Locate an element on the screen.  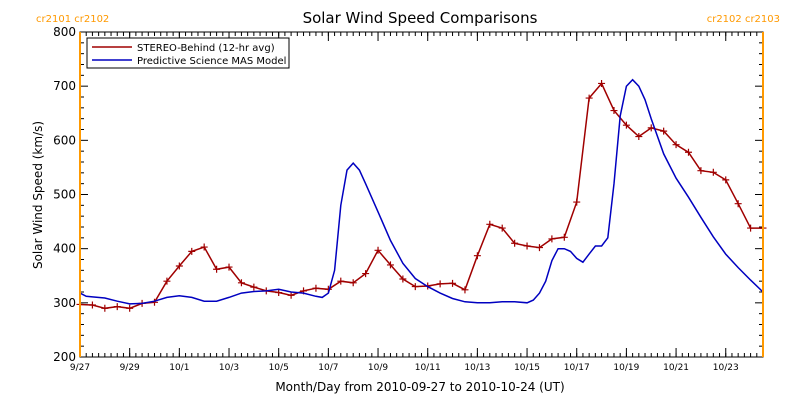
x-tick-label: 9/27 is located at coordinates (80, 368).